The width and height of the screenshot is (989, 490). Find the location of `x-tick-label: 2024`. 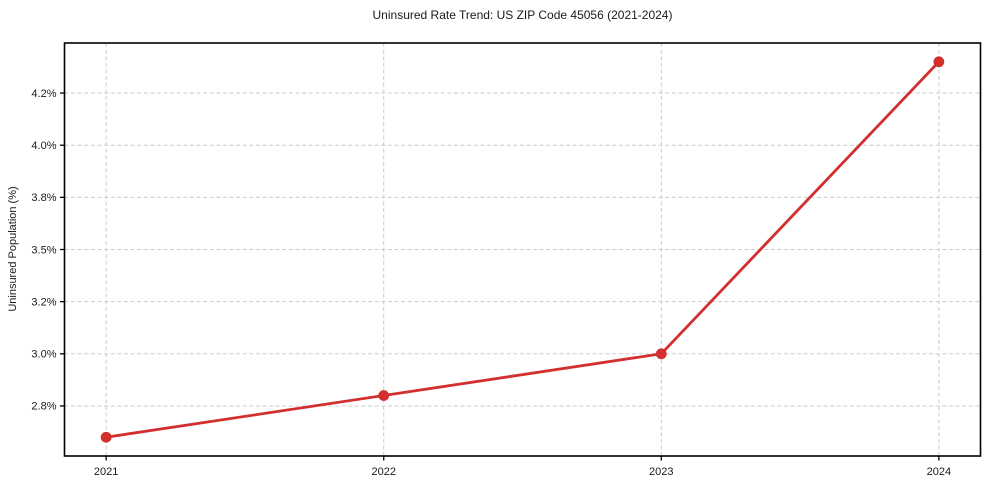

x-tick-label: 2024 is located at coordinates (939, 472).